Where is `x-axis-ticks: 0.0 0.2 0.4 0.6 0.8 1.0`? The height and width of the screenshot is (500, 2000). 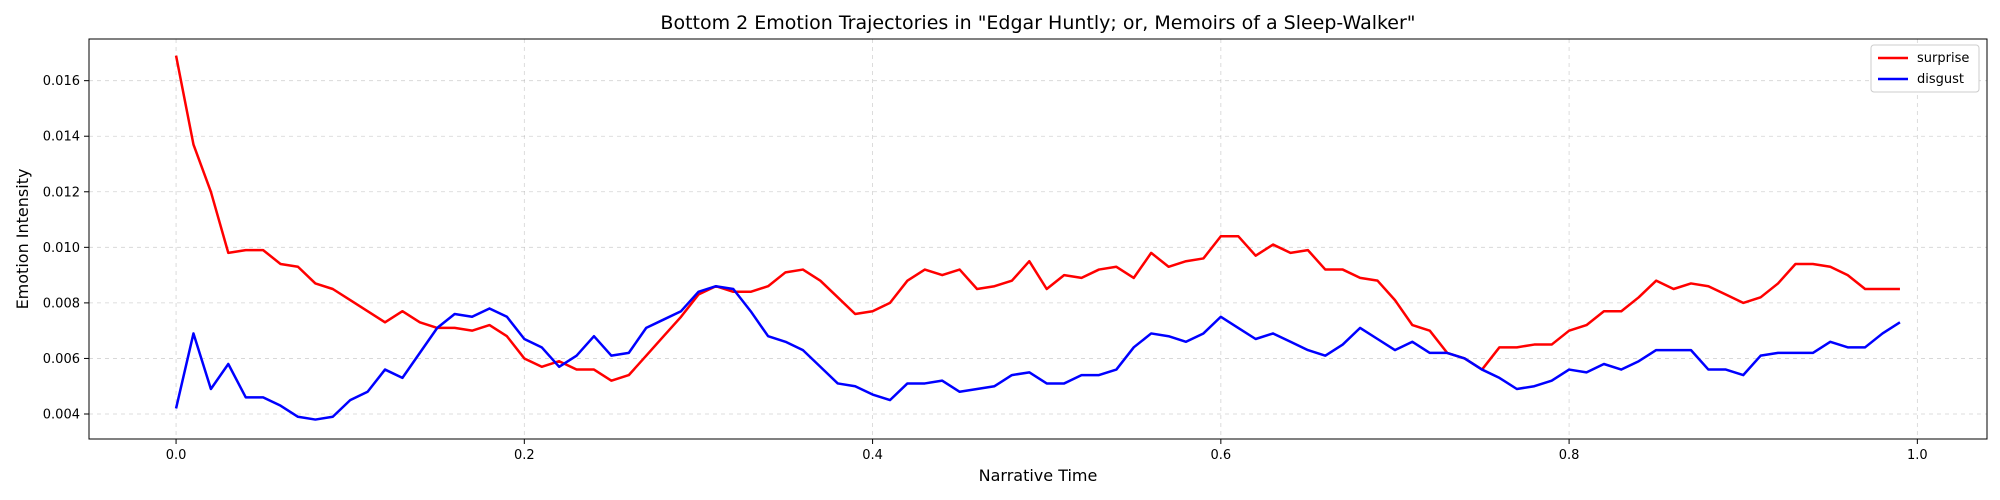
x-axis-ticks: 0.0 0.2 0.4 0.6 0.8 1.0 is located at coordinates (1047, 451).